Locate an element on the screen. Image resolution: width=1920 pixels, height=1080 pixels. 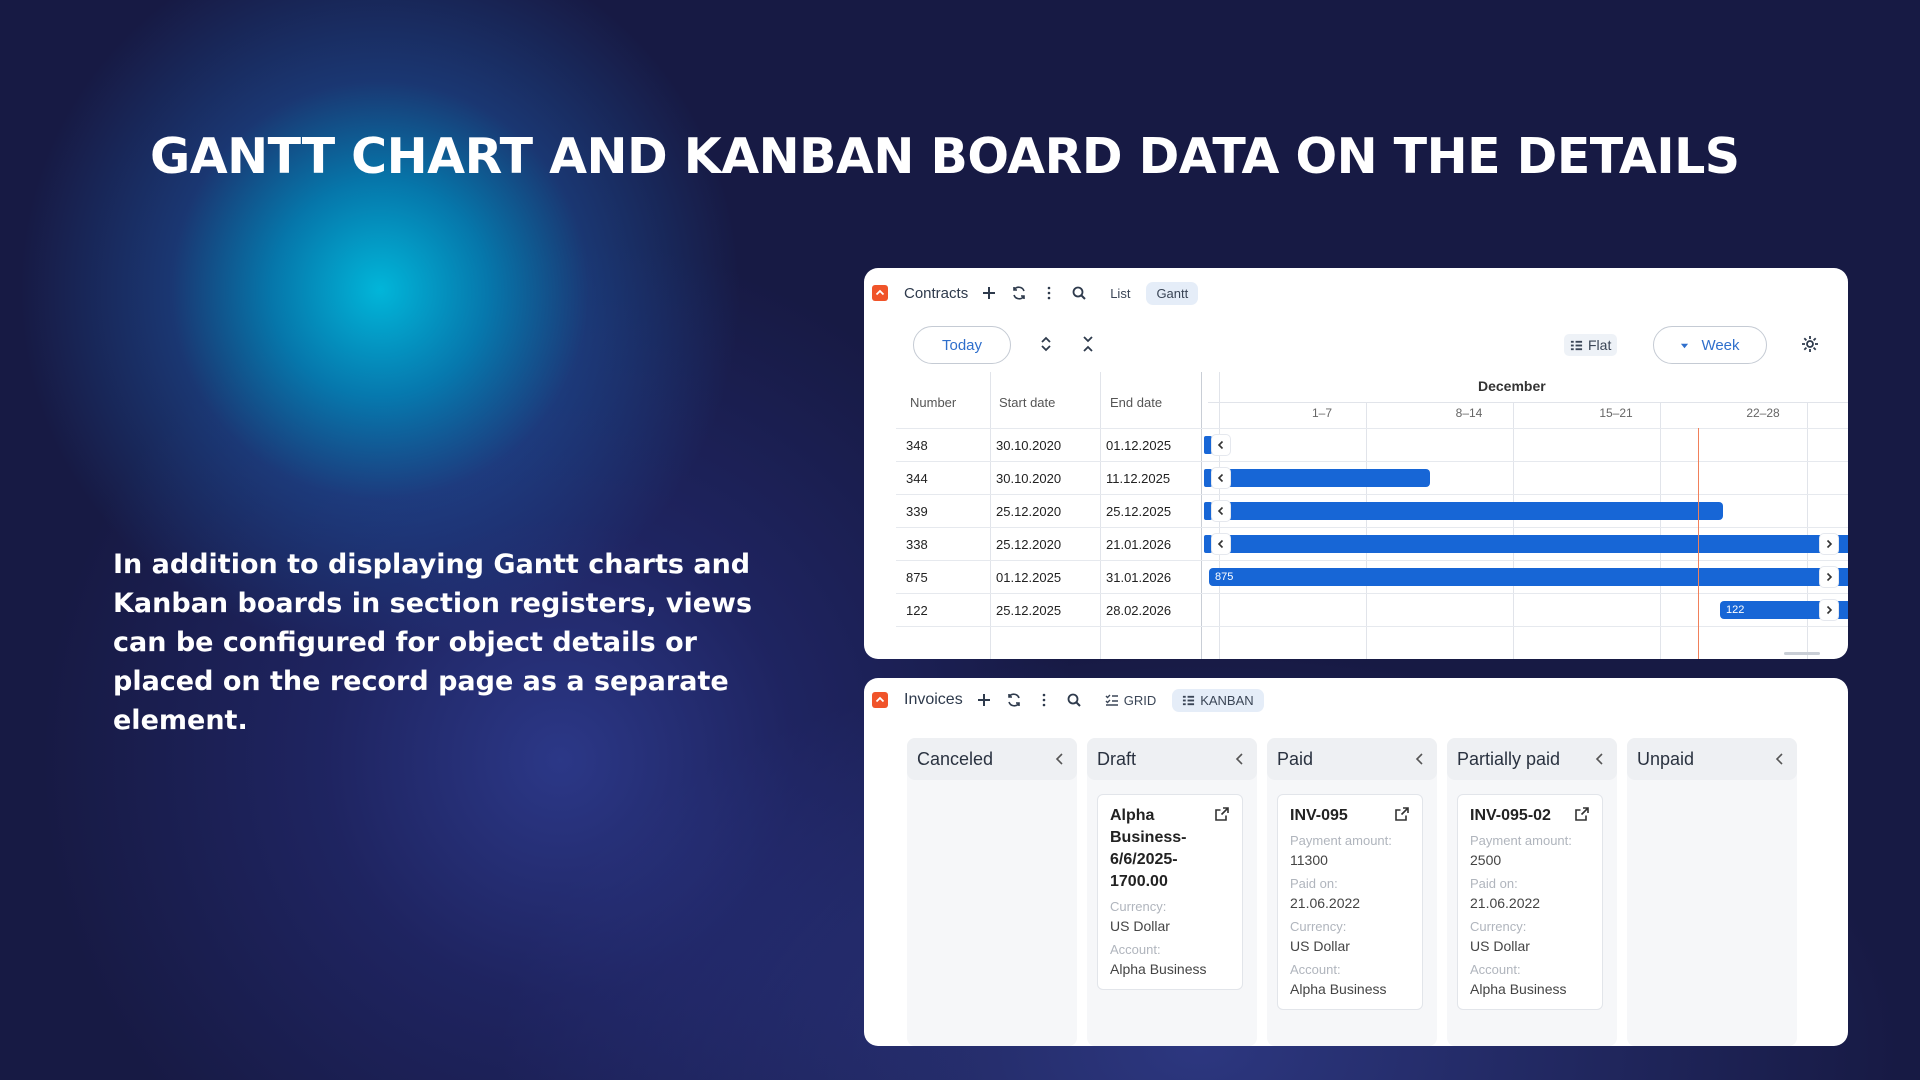
column-header-start: Start date is located at coordinates (1027, 402).